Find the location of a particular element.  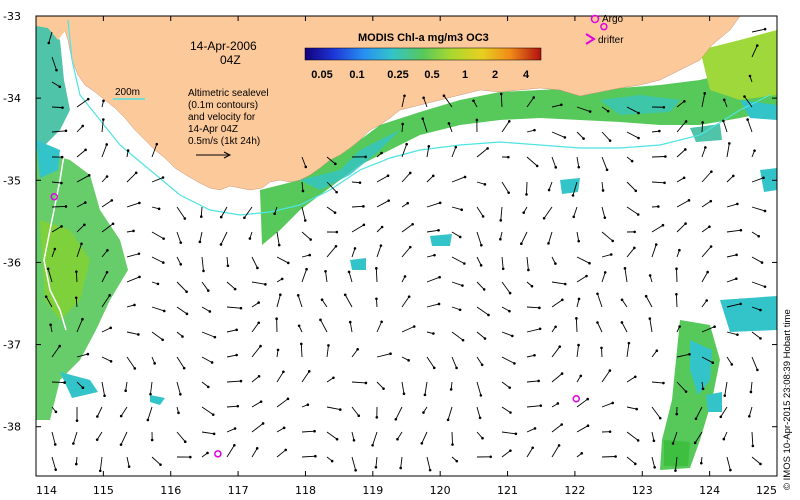

colorbar-tick-label: 1 is located at coordinates (465, 75).